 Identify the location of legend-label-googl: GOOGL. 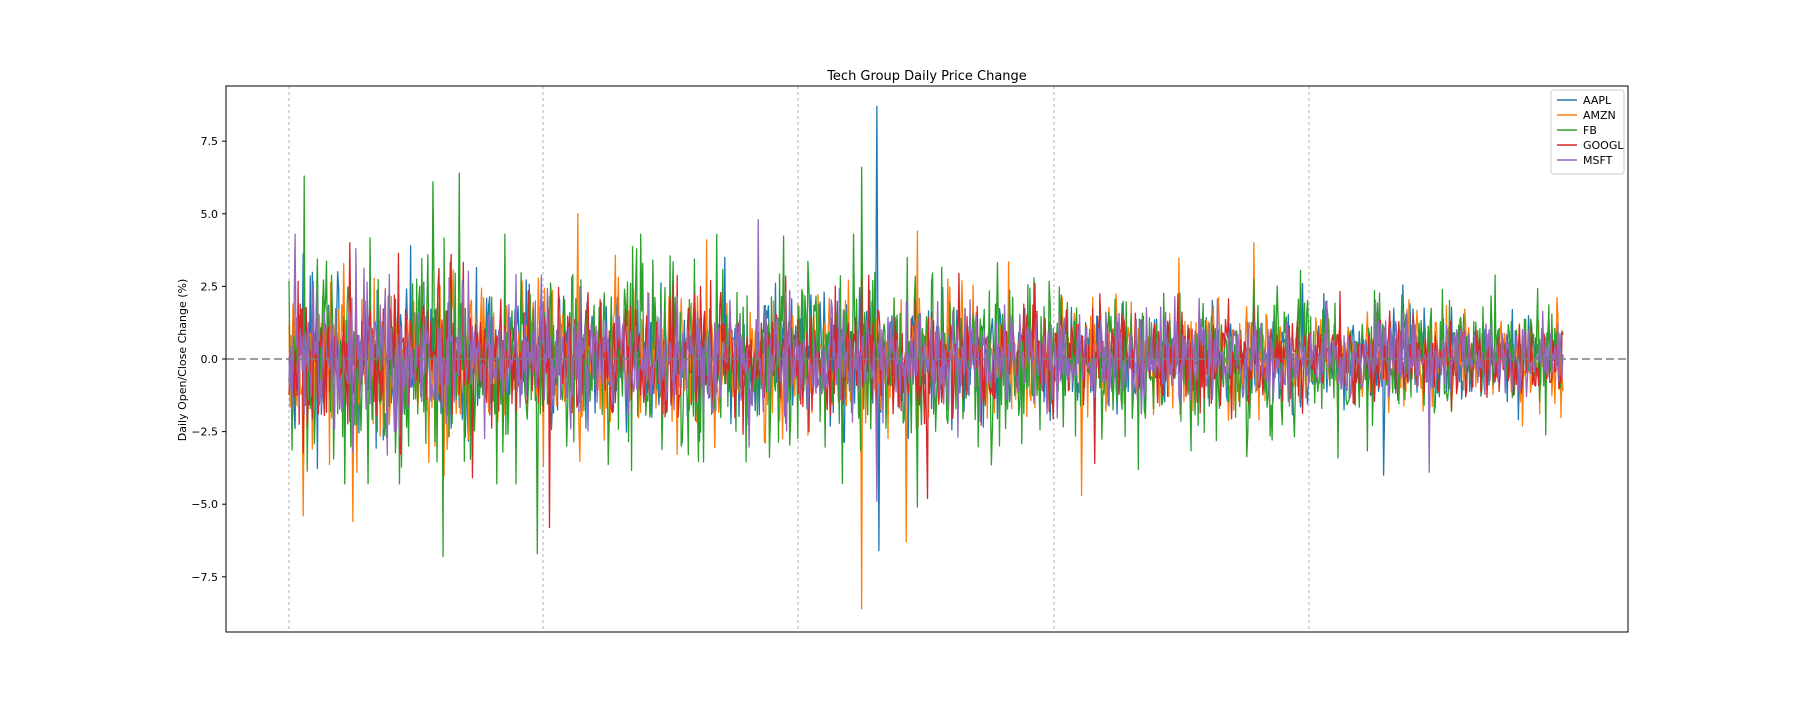
(1603, 145).